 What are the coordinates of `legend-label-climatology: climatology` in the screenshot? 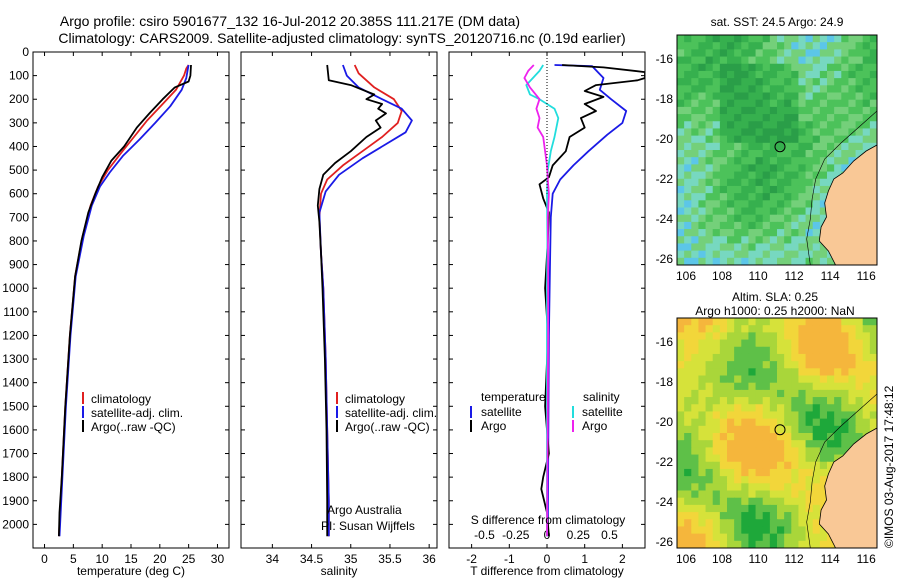 It's located at (121, 399).